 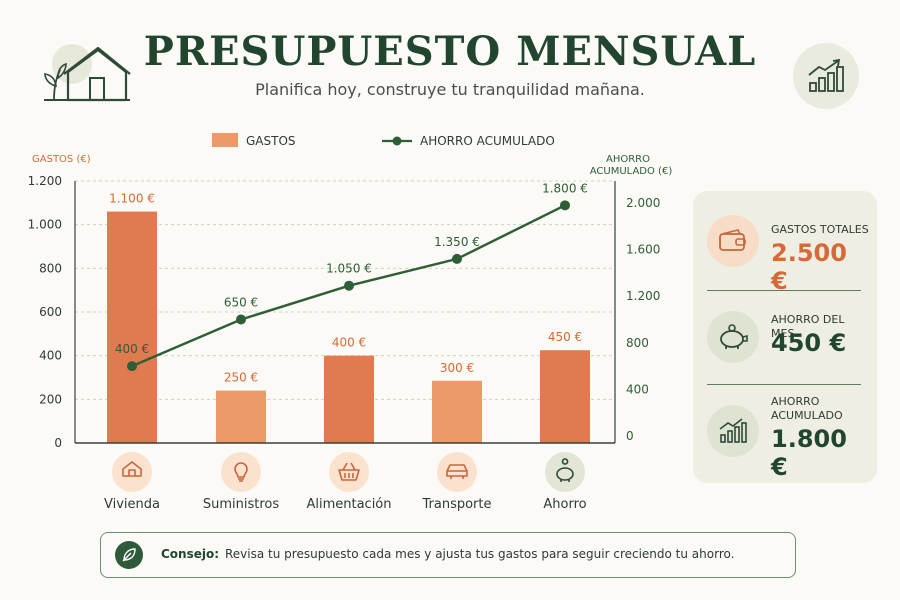 What do you see at coordinates (271, 141) in the screenshot?
I see `legend-bar-label: GASTOS` at bounding box center [271, 141].